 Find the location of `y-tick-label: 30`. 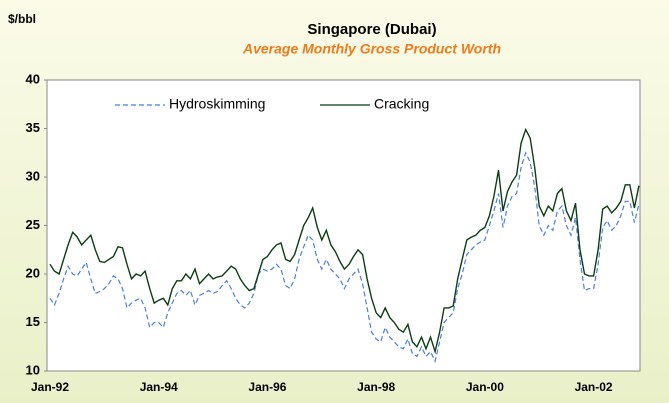

y-tick-label: 30 is located at coordinates (33, 175).